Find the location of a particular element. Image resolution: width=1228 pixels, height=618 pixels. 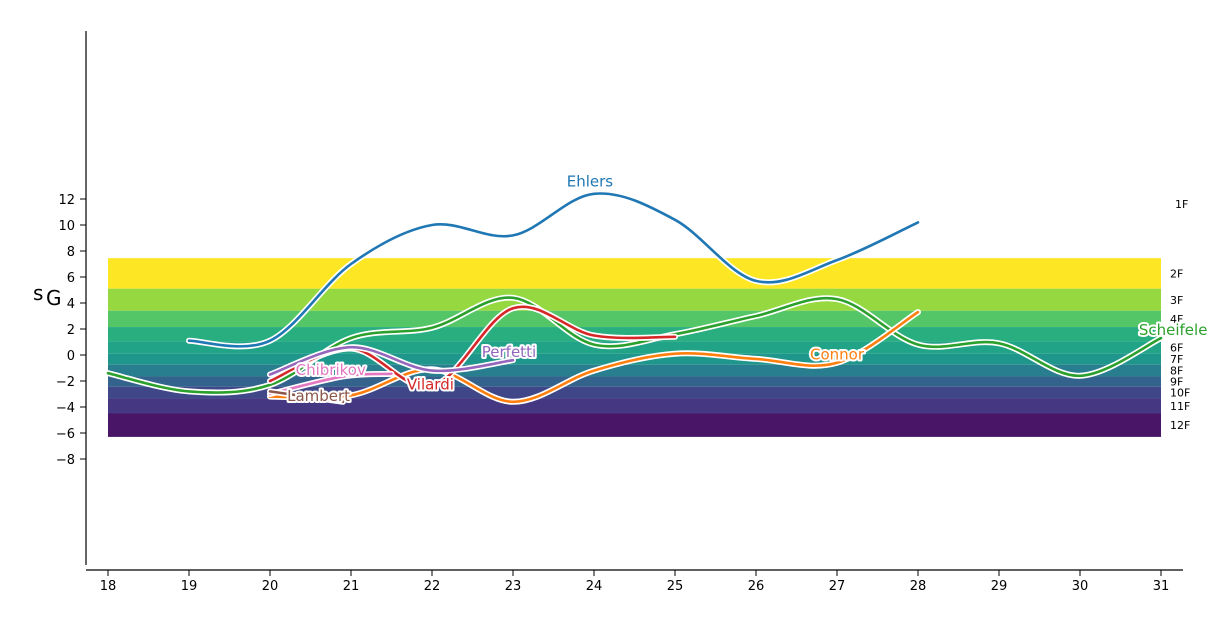

y-tick-label: 8 is located at coordinates (71, 252).